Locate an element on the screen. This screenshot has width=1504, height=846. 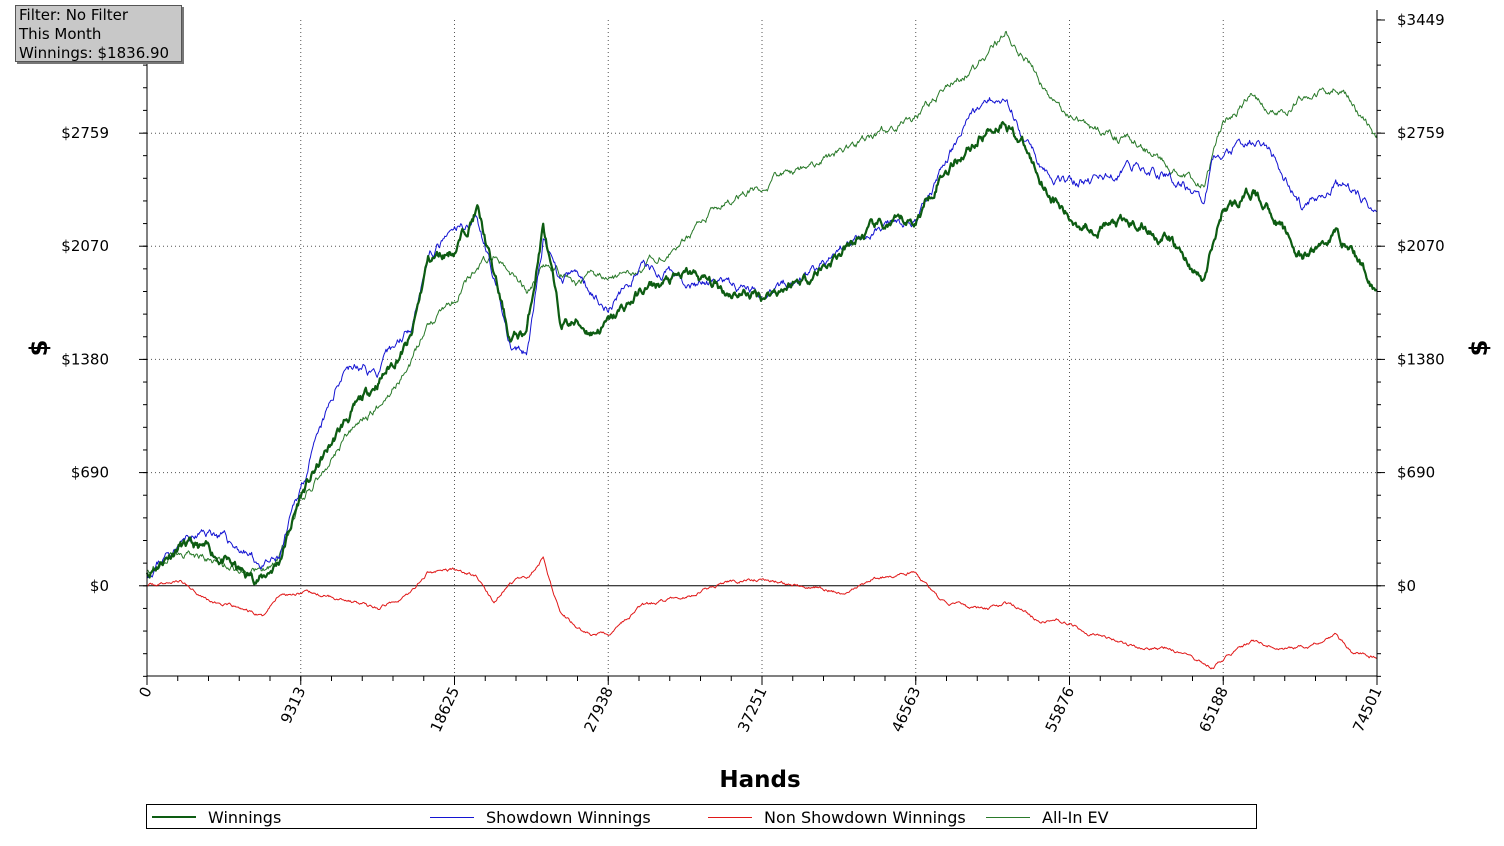
y-axis-title-left: $ is located at coordinates (39, 348).